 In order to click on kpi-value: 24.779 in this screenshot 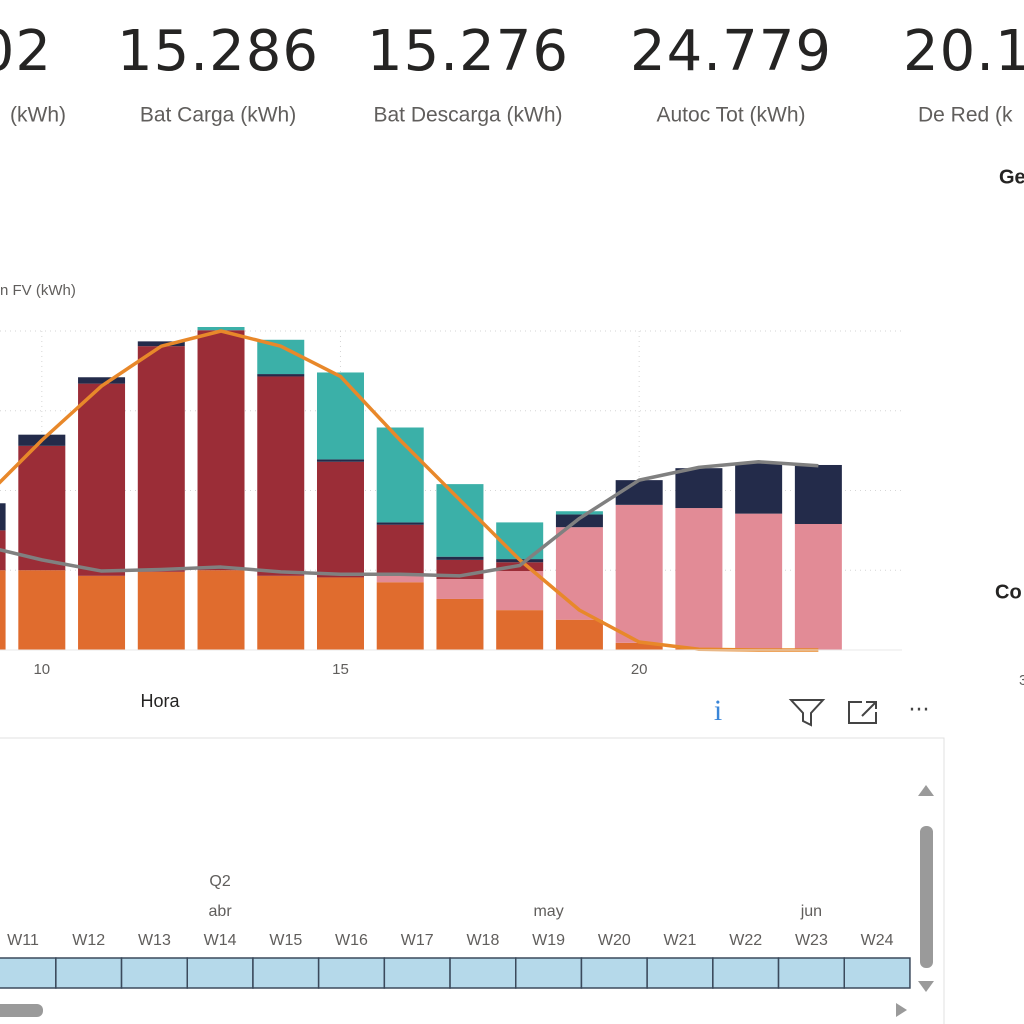, I will do `click(731, 51)`.